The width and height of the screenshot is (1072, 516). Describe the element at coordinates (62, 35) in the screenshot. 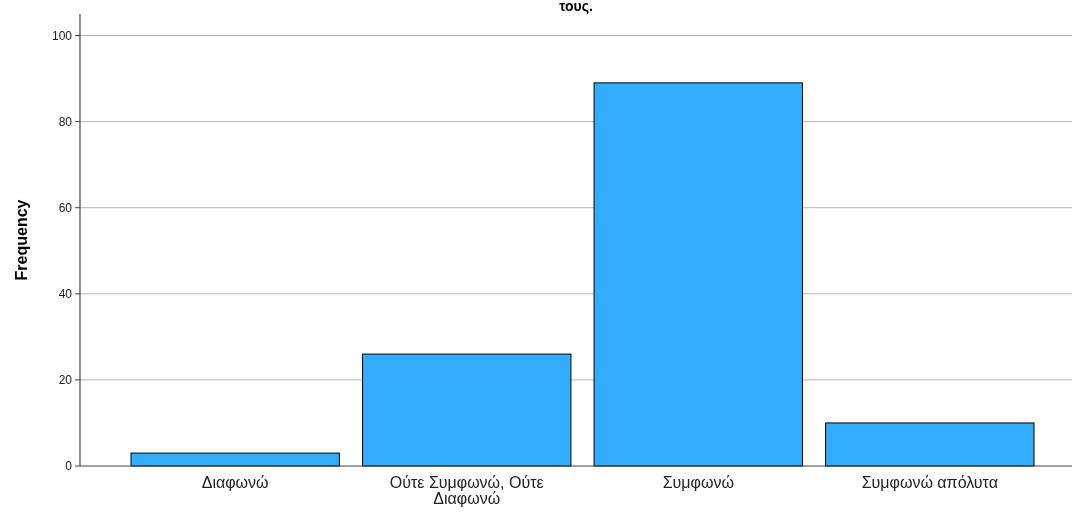

I see `y-tick-label: 100` at that location.